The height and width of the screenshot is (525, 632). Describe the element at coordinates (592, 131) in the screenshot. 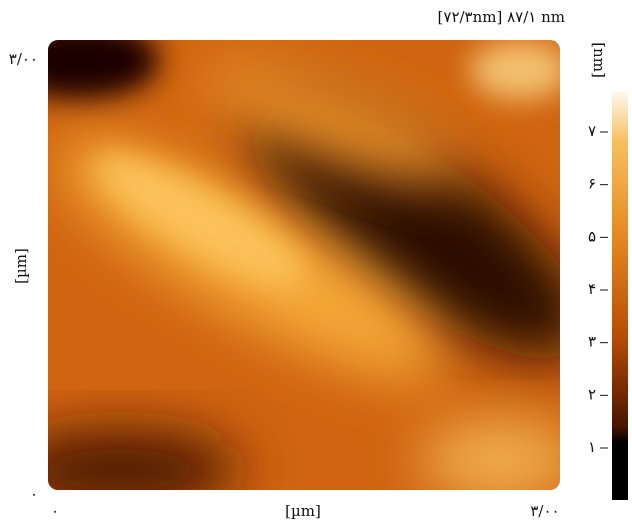

I see `colorbar-tick-label: ۷` at that location.